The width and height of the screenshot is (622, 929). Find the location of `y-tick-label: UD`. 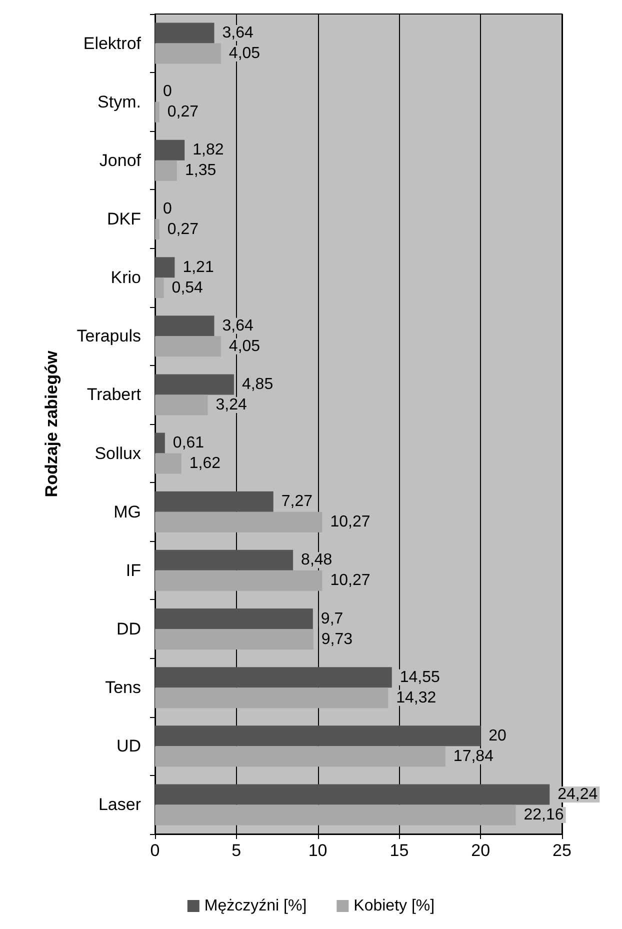

y-tick-label: UD is located at coordinates (128, 746).